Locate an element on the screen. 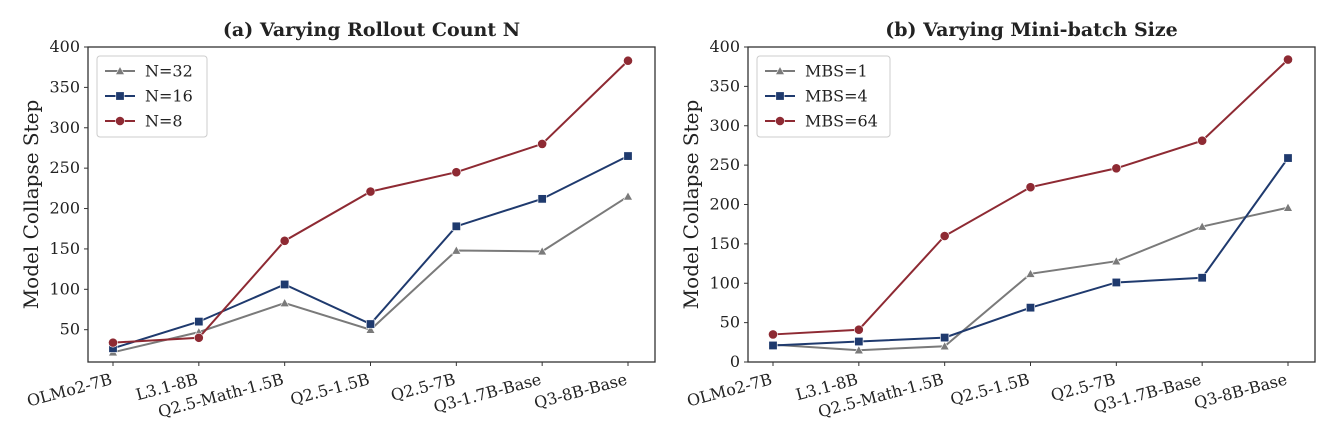 This screenshot has width=1336, height=439. legend-label: N=8 is located at coordinates (164, 121).